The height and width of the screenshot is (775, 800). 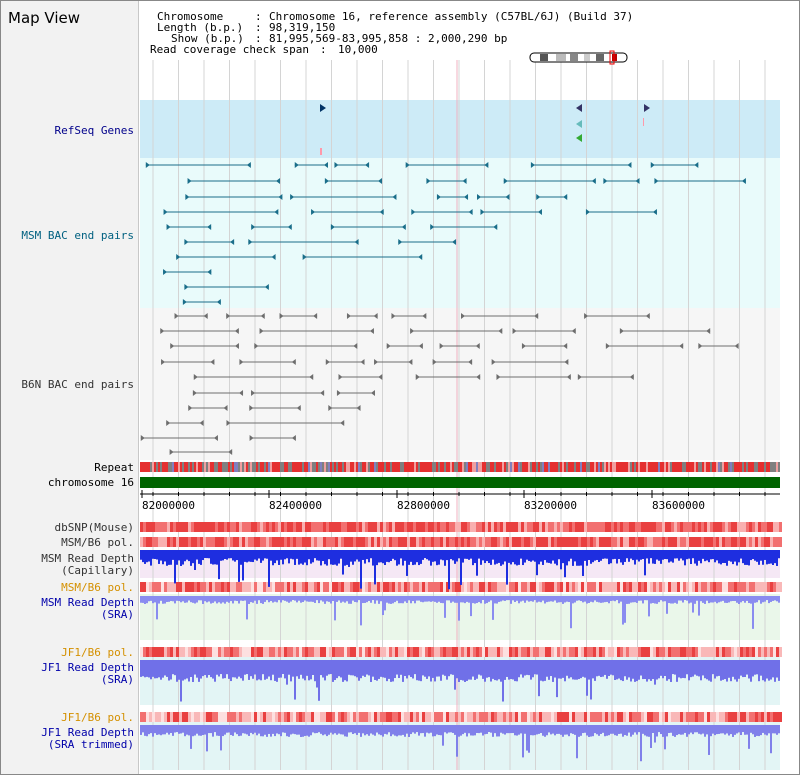 What do you see at coordinates (94, 130) in the screenshot?
I see `track-label-refseq-genes: RefSeq Genes` at bounding box center [94, 130].